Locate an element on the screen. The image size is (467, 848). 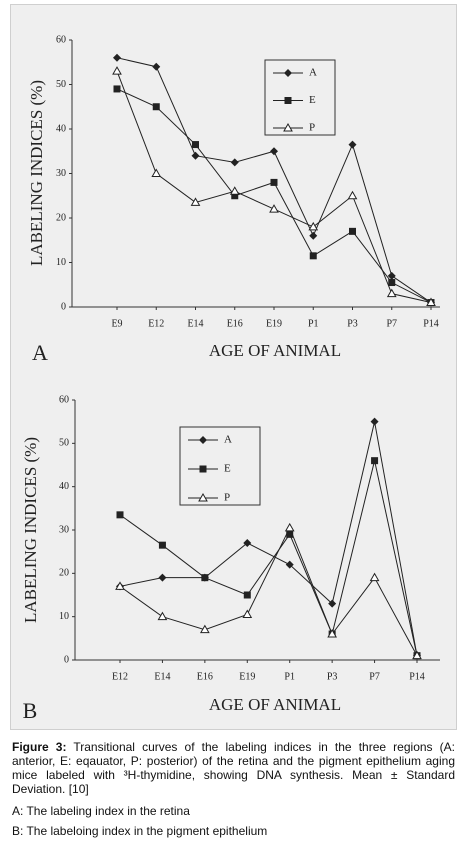
x-tick-label: E14 is located at coordinates (195, 323).